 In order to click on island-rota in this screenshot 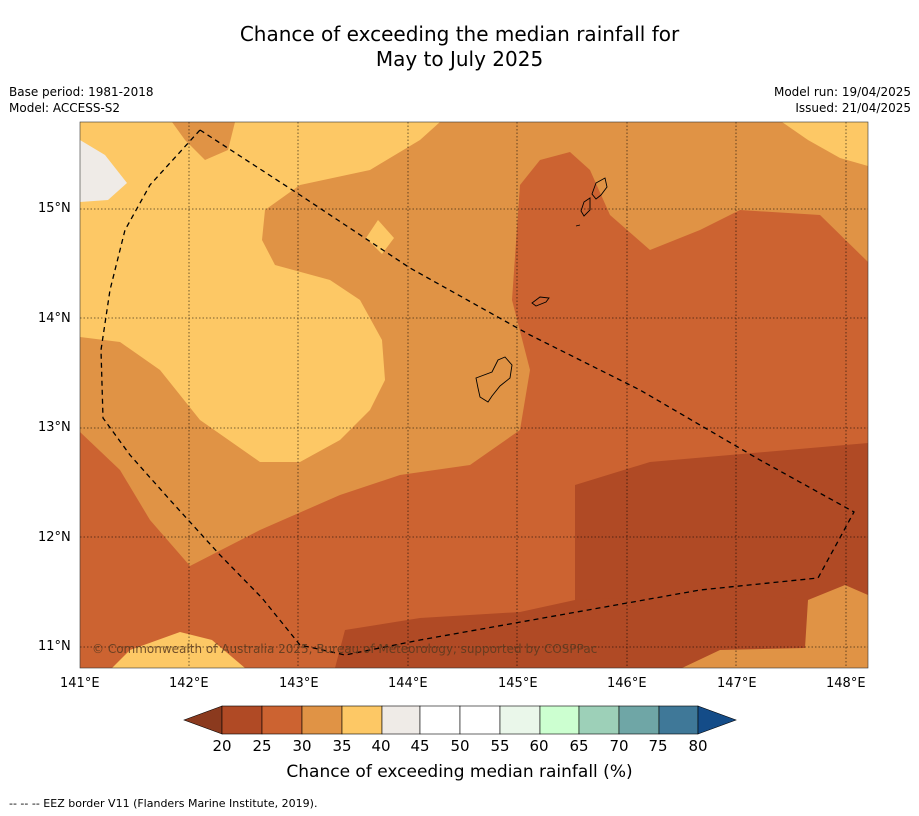, I will do `click(540, 301)`.